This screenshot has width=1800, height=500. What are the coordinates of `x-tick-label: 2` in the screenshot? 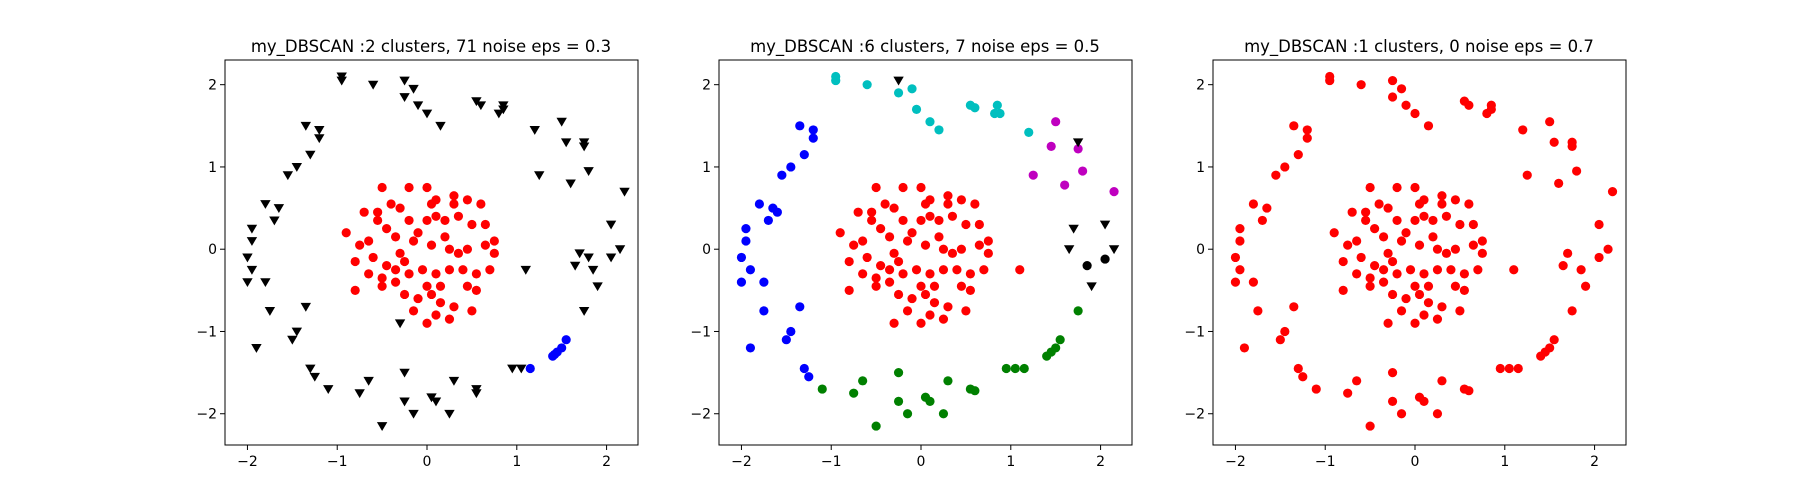 It's located at (1594, 462).